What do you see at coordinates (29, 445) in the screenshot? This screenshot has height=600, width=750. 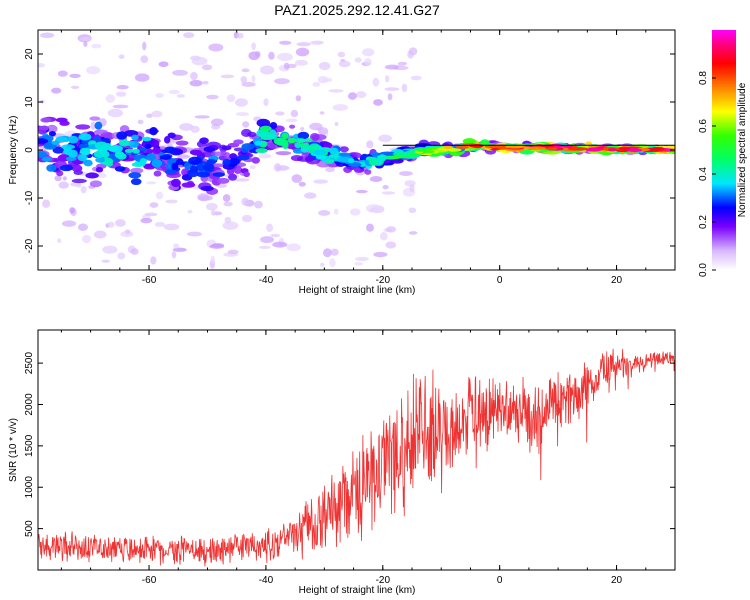 I see `snr-y-tick-label: 1500` at bounding box center [29, 445].